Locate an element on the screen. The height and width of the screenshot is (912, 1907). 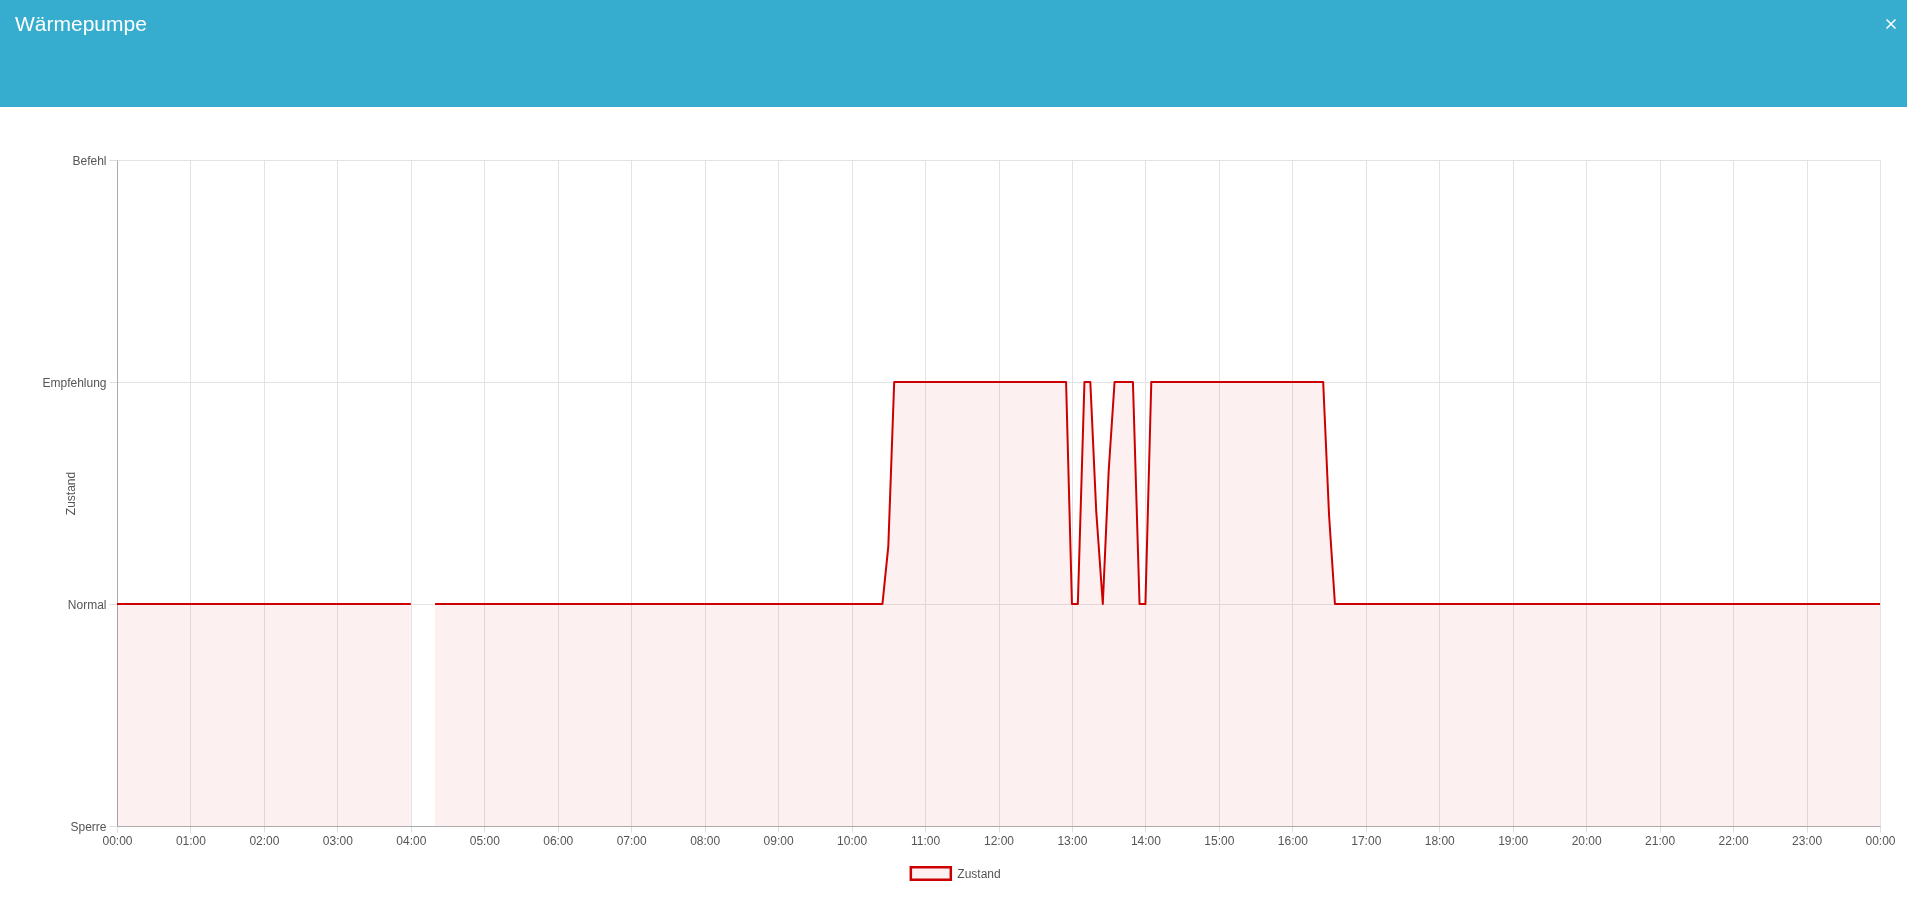
x-tick-label: 11:00 is located at coordinates (925, 840).